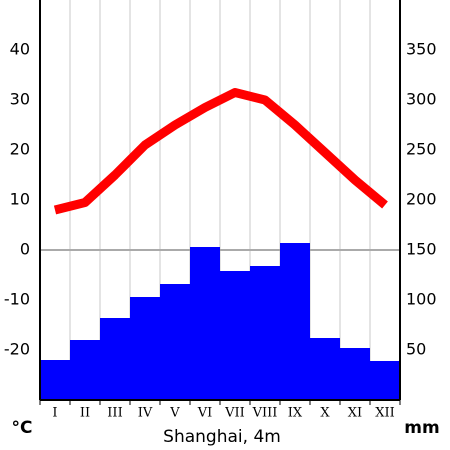  I want to click on x-tick-label: VIII, so click(265, 413).